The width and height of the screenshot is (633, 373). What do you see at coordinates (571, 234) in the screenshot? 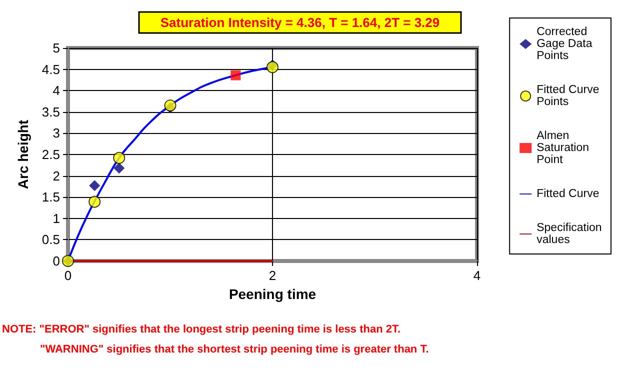
I see `legend-label: Specification values` at bounding box center [571, 234].